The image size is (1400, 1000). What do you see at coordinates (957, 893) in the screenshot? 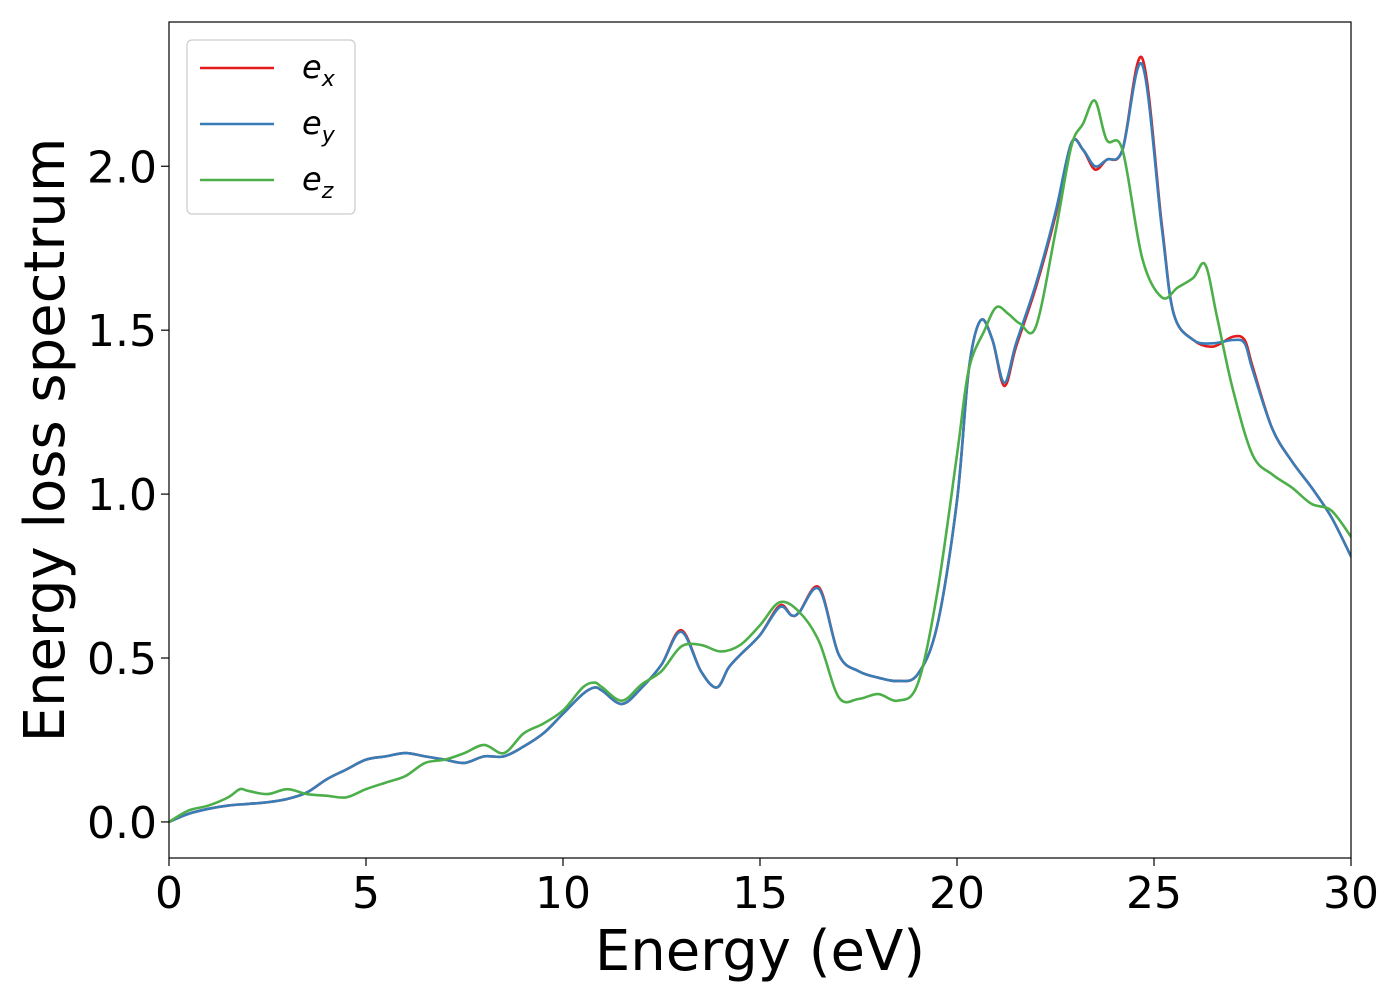
I see `x-tick-label: 20` at bounding box center [957, 893].